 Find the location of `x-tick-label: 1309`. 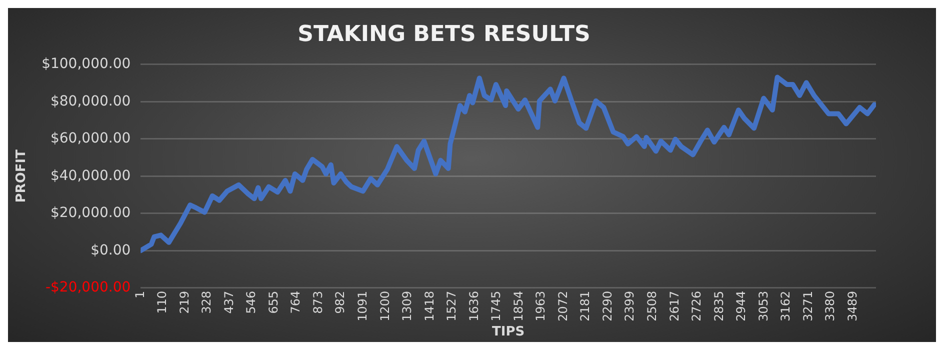

x-tick-label: 1309 is located at coordinates (407, 306).